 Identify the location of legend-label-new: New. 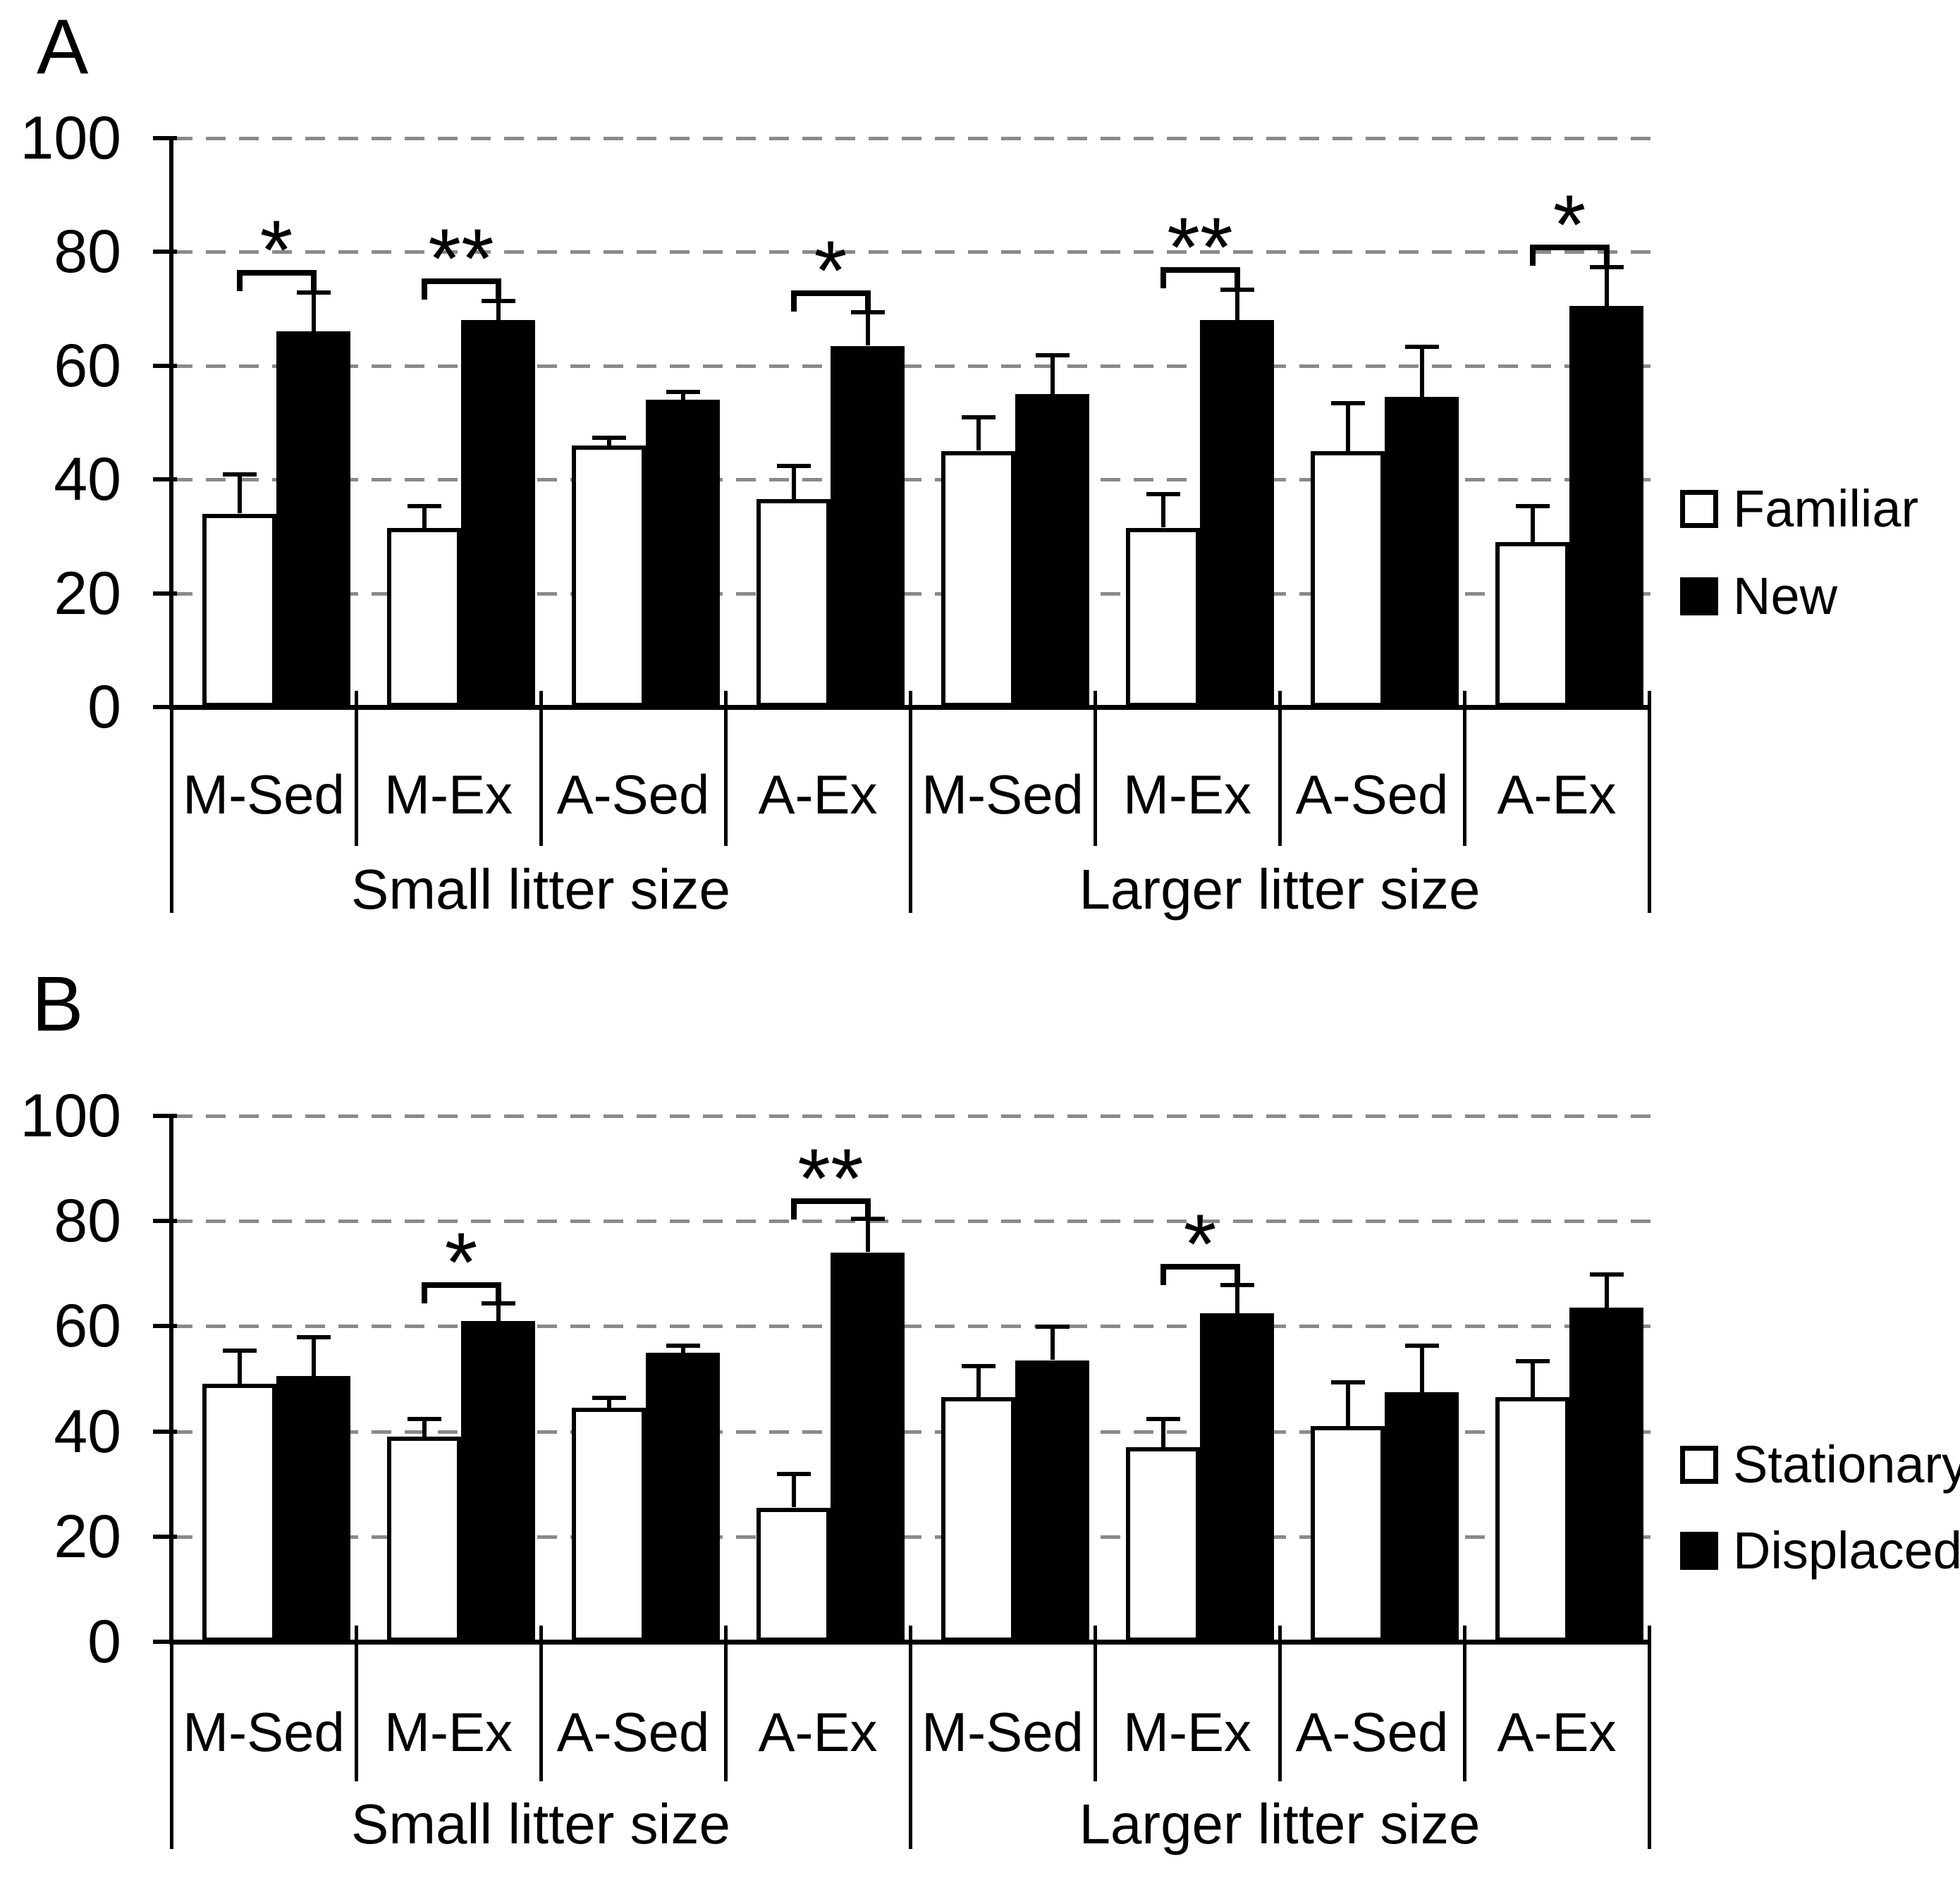
(1785, 596).